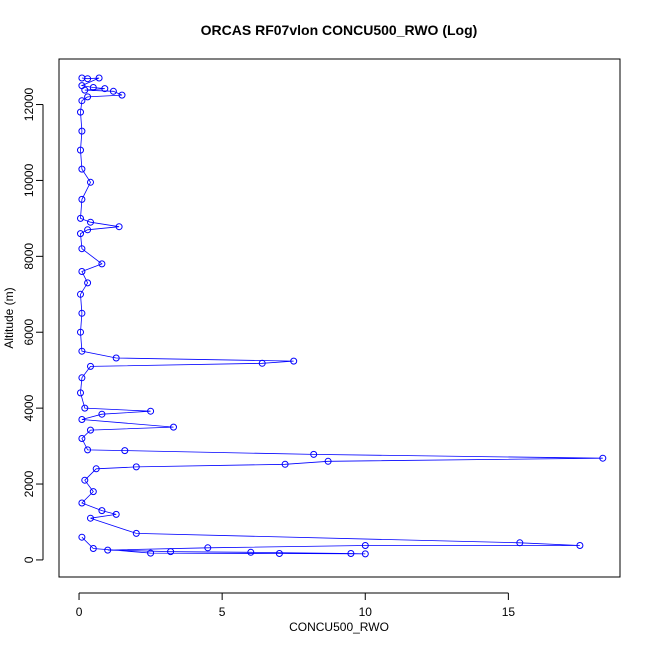 The image size is (650, 650). Describe the element at coordinates (509, 612) in the screenshot. I see `x-tick-label: 15` at that location.